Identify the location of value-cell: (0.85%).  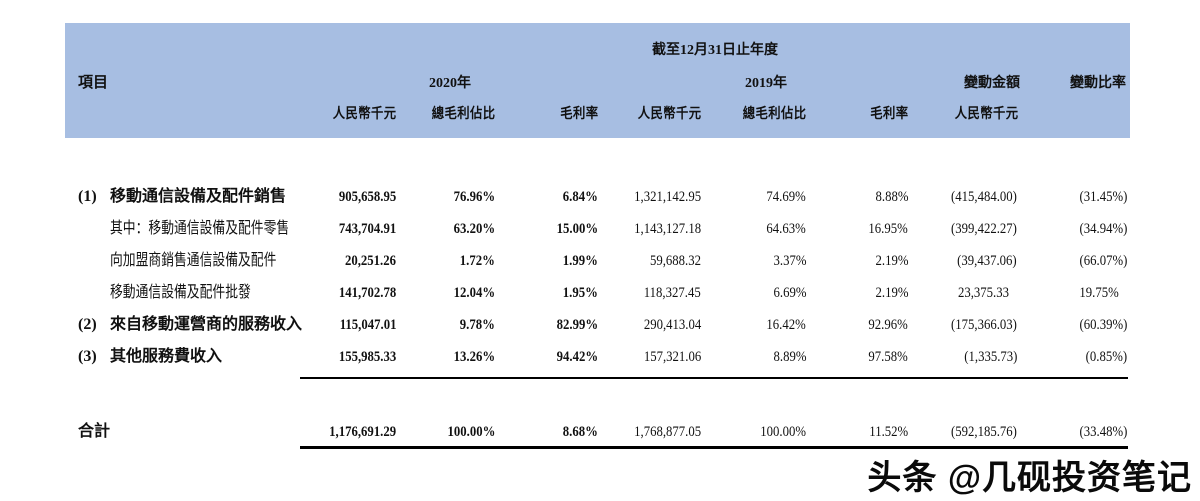
(1106, 357).